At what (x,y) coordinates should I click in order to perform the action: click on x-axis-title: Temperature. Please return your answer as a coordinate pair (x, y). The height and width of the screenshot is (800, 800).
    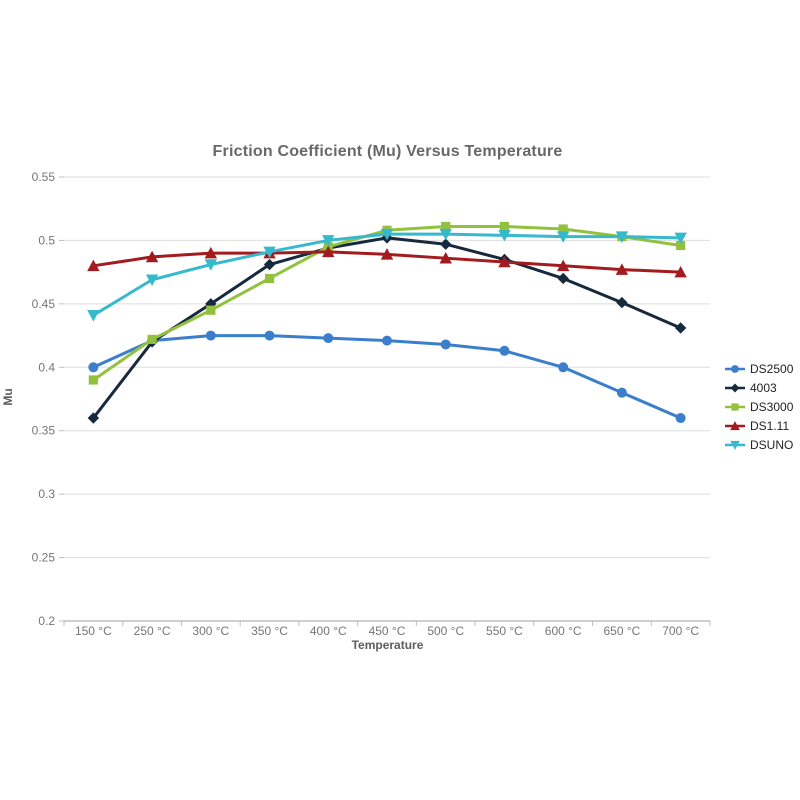
    Looking at the image, I should click on (387, 645).